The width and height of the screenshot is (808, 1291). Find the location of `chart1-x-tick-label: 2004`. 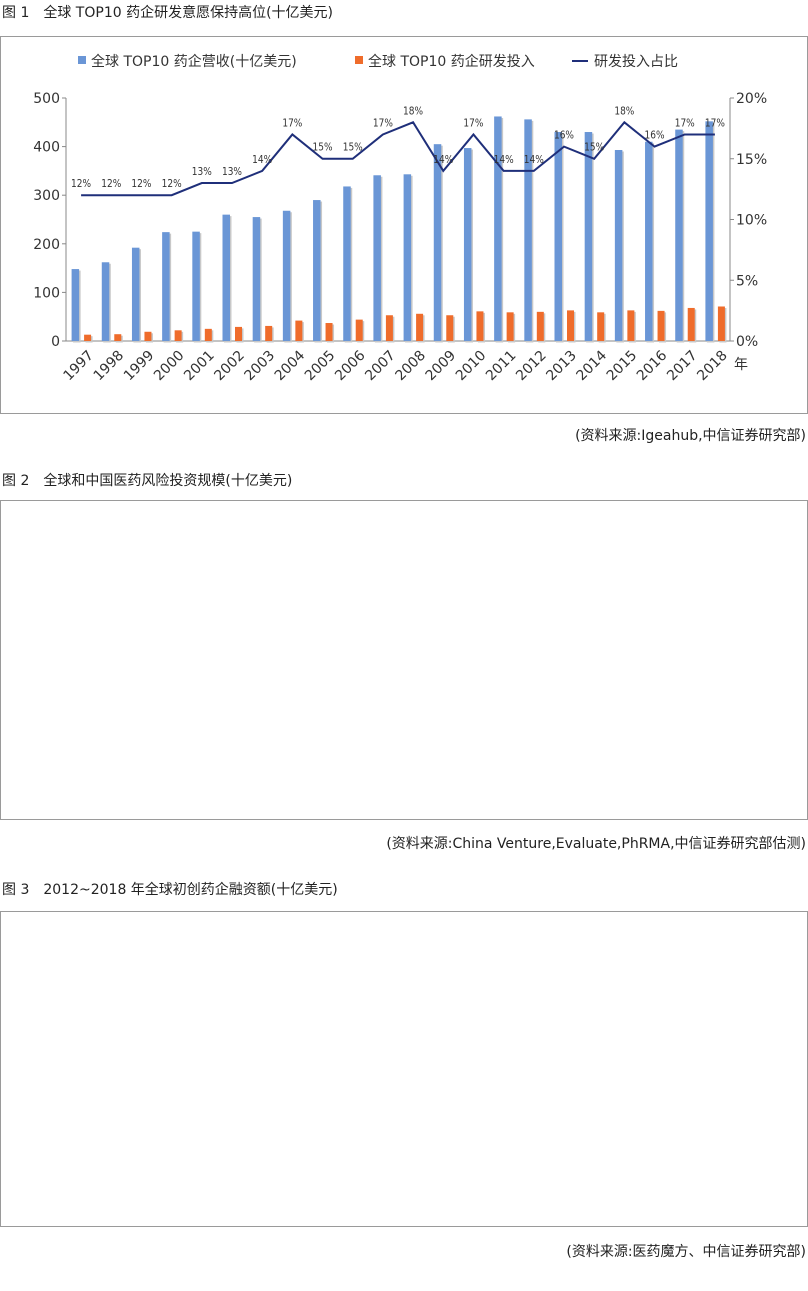

chart1-x-tick-label: 2004 is located at coordinates (290, 366).